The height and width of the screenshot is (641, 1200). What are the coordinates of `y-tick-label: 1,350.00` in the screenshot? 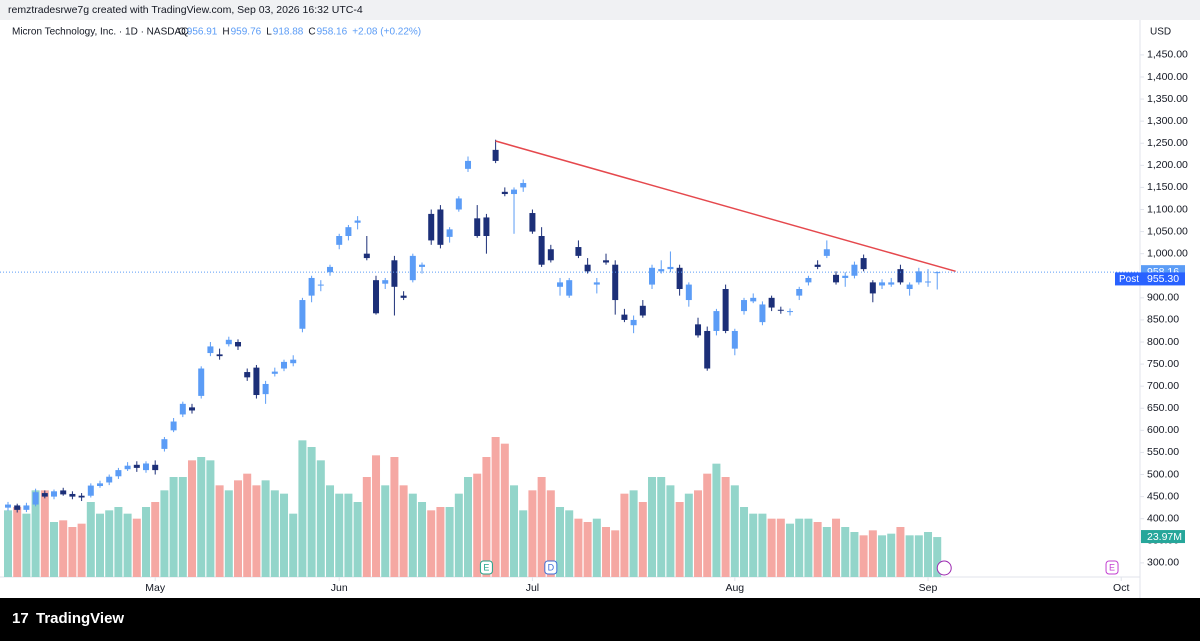 It's located at (1167, 99).